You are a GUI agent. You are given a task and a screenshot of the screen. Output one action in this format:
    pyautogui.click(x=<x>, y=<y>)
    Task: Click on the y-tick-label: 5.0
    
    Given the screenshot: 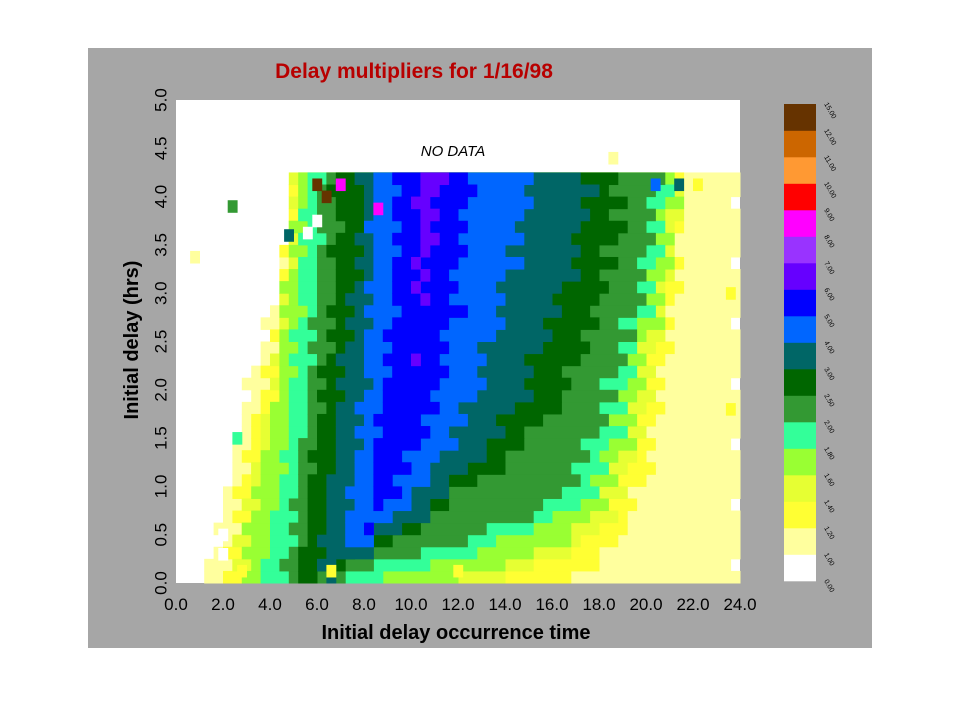 What is the action you would take?
    pyautogui.click(x=160, y=100)
    